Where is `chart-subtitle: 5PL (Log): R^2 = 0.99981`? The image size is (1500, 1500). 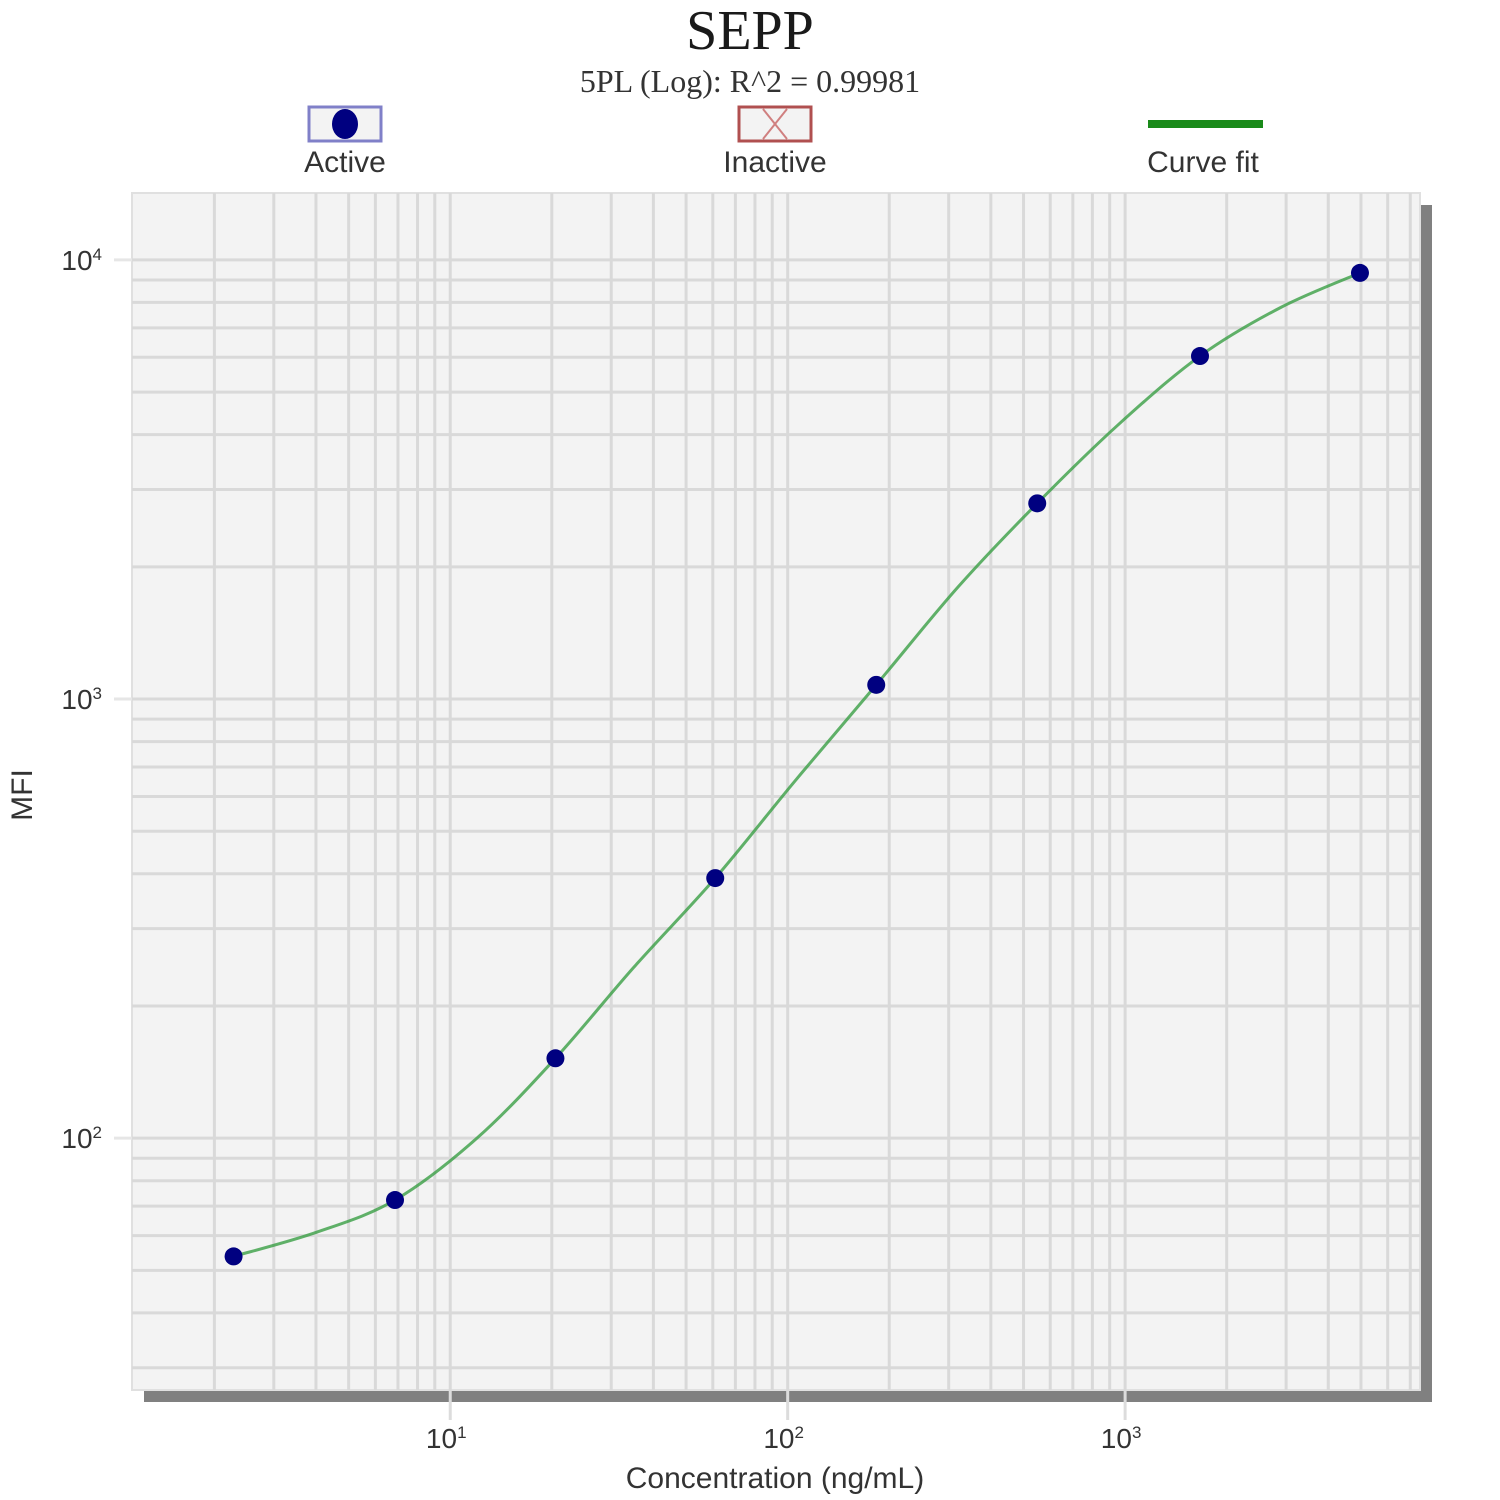
chart-subtitle: 5PL (Log): R^2 = 0.99981 is located at coordinates (750, 81).